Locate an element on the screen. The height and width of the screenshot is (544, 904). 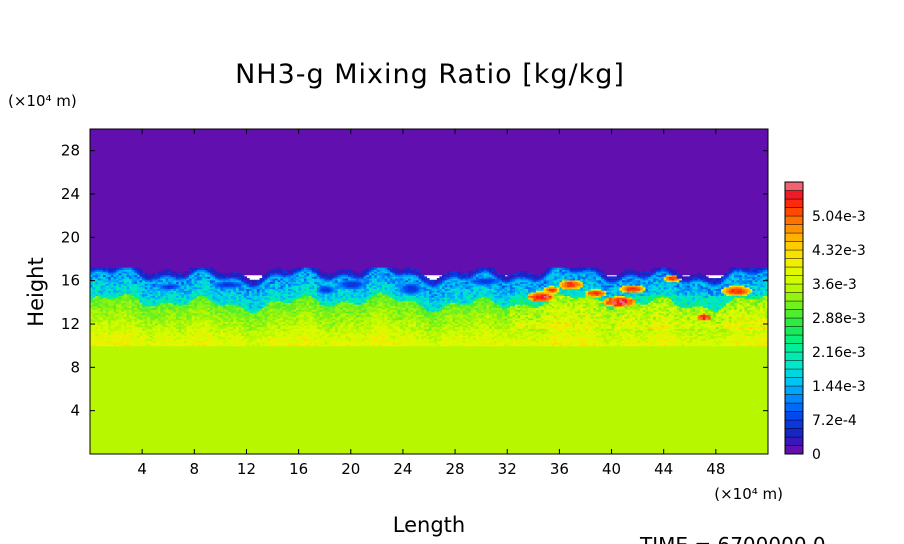
colorbar-label: 5.04e-3 is located at coordinates (839, 217).